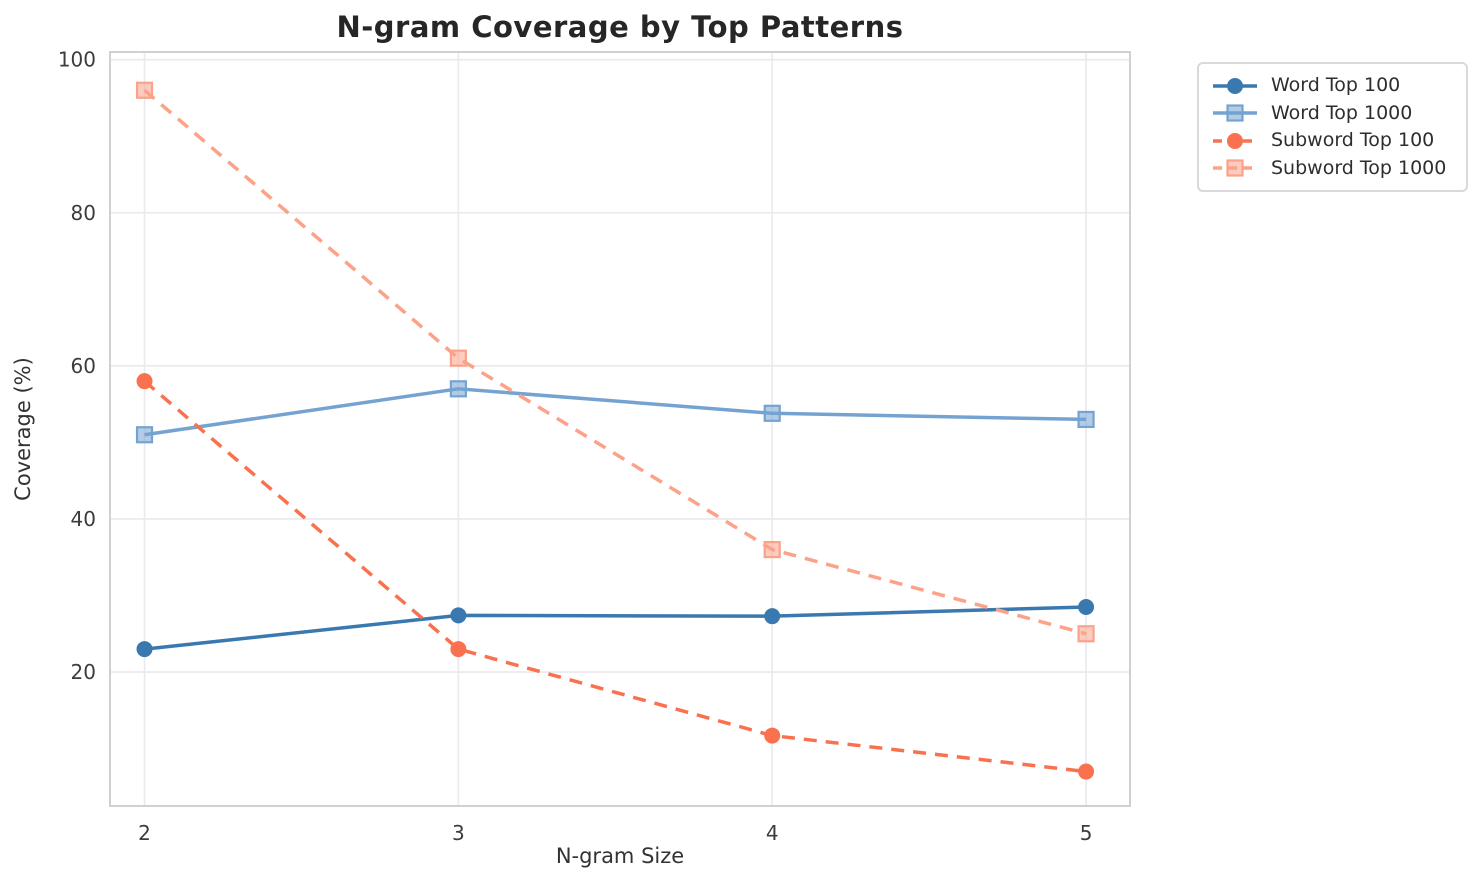  What do you see at coordinates (1342, 112) in the screenshot?
I see `legend-label: Word Top 1000` at bounding box center [1342, 112].